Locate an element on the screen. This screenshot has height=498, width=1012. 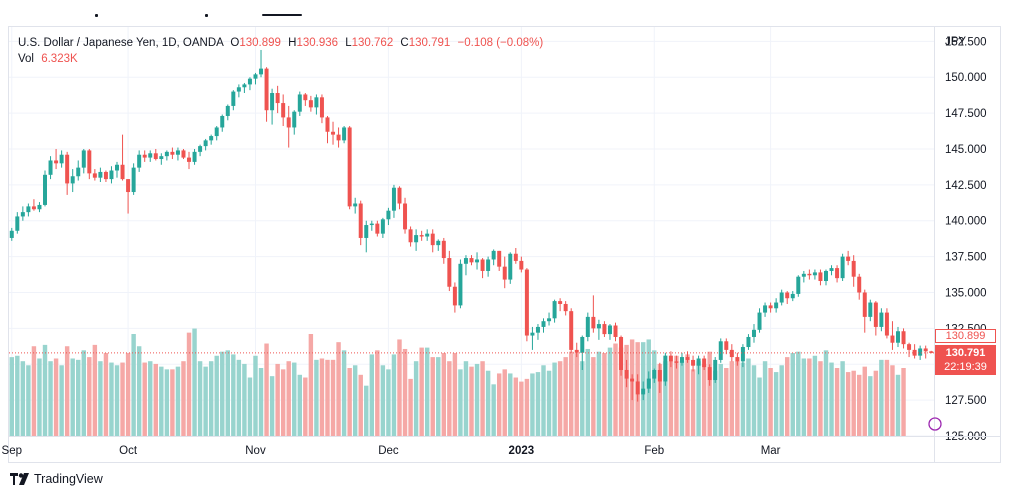
instrument-label: U.S. Dollar / Japanese Yen, 1D, OANDA is located at coordinates (121, 43).